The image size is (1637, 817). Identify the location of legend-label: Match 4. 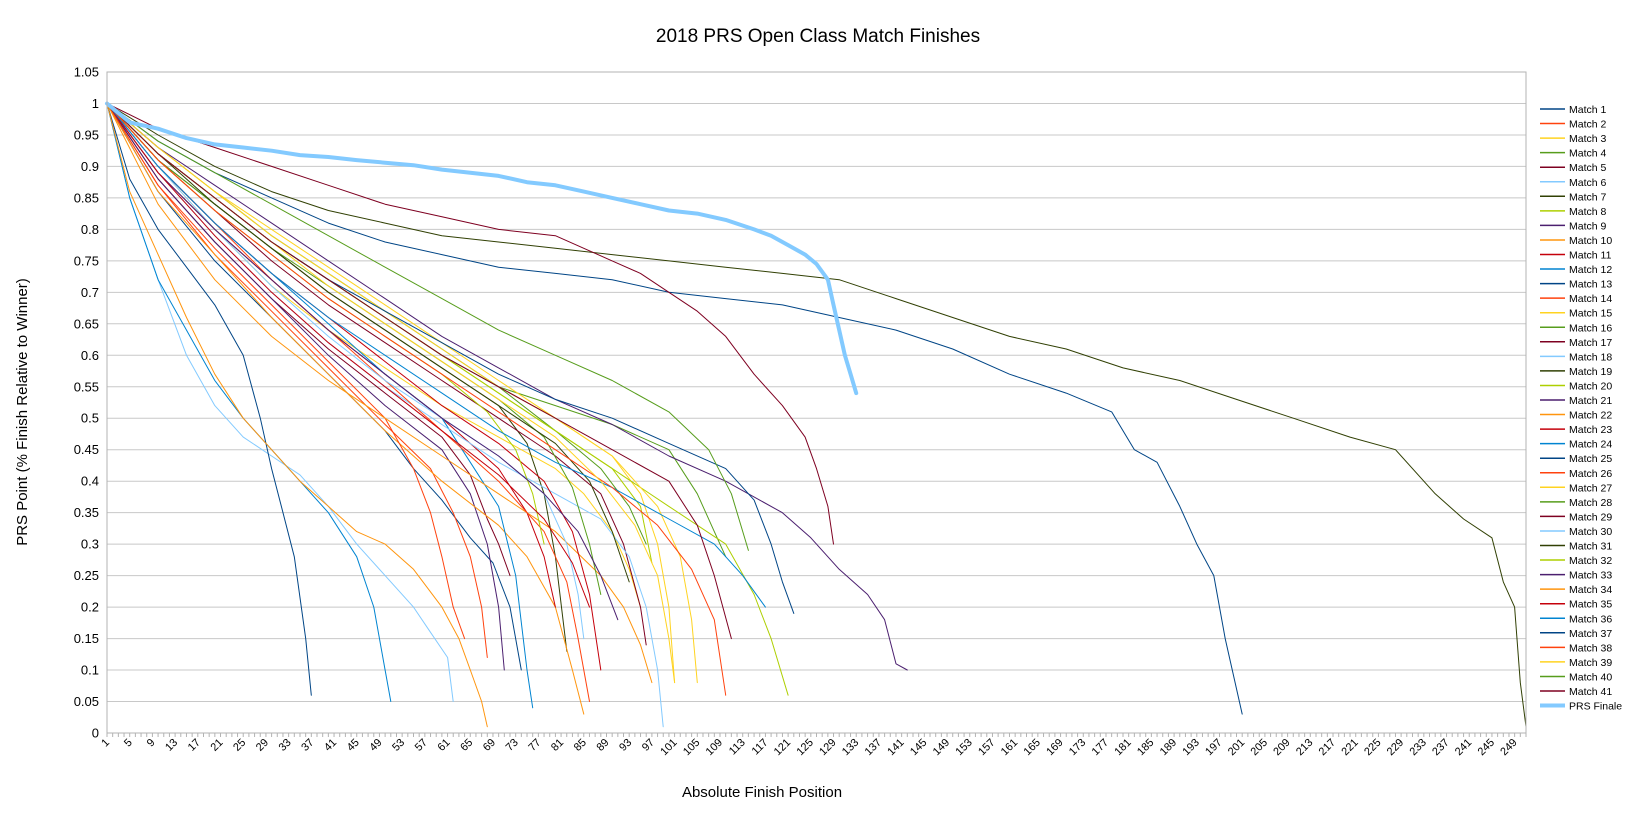
(1588, 154).